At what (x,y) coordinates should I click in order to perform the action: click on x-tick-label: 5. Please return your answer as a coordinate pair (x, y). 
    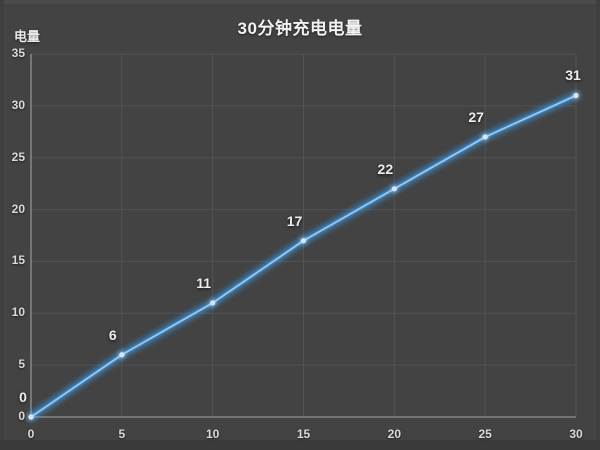
    Looking at the image, I should click on (122, 434).